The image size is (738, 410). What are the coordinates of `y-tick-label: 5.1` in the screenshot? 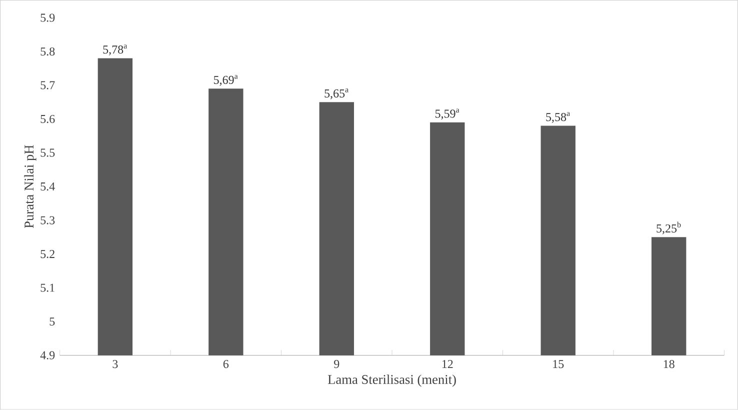 It's located at (47, 288).